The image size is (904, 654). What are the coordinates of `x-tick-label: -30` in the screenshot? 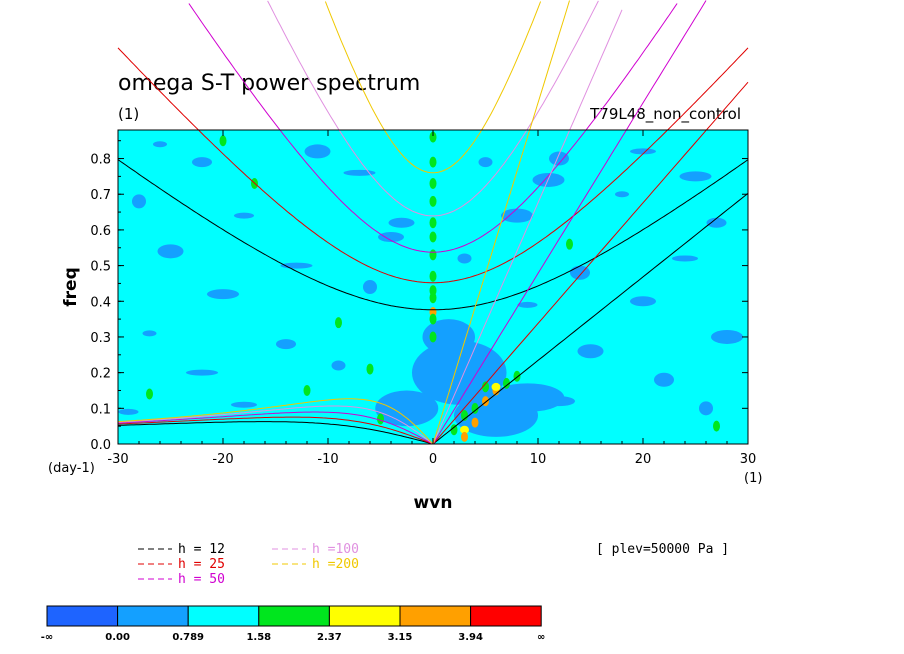 It's located at (117, 459).